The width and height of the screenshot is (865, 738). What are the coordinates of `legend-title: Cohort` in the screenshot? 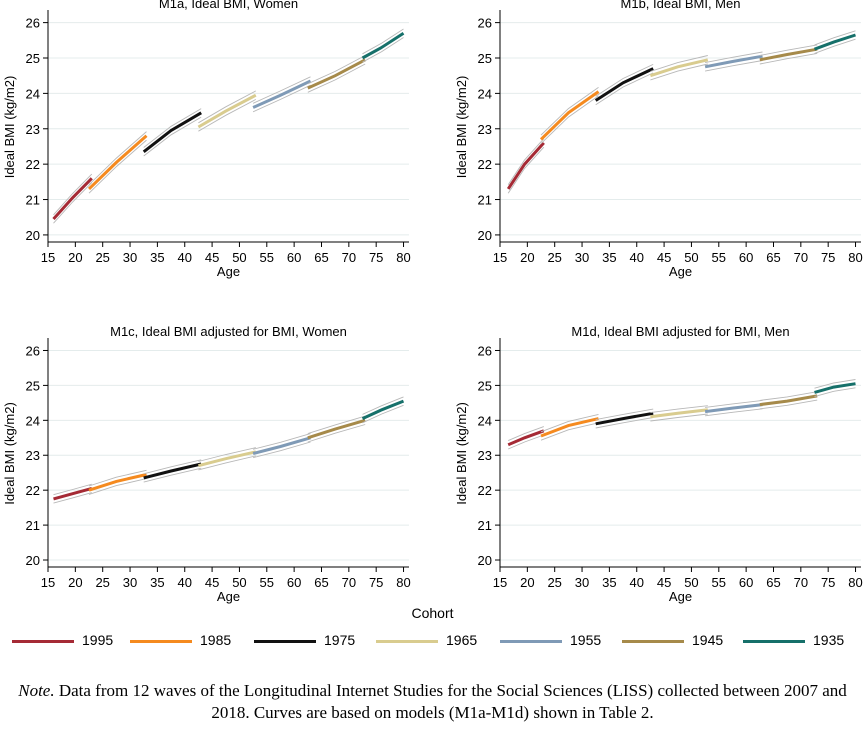 It's located at (432, 613).